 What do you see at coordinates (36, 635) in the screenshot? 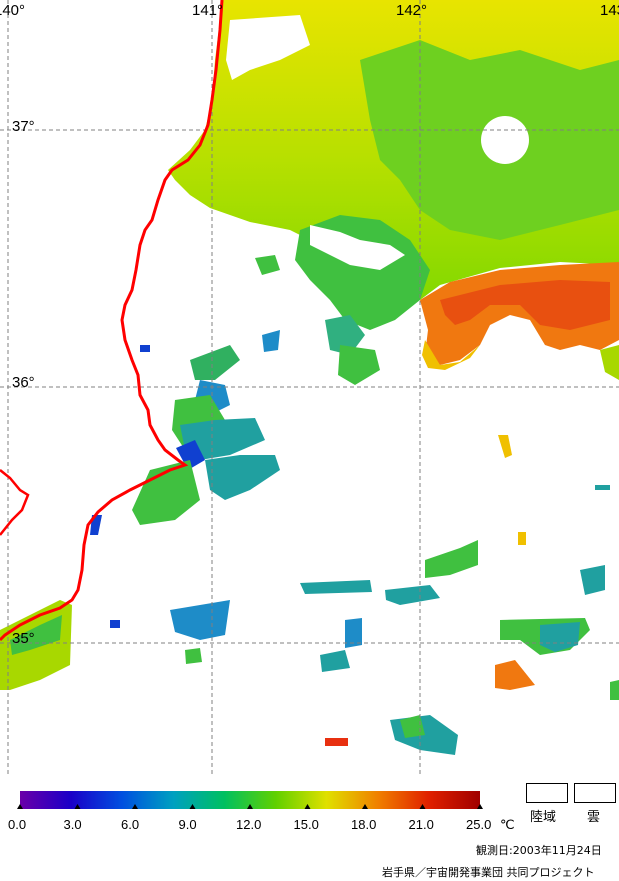
I see `southwest-green` at bounding box center [36, 635].